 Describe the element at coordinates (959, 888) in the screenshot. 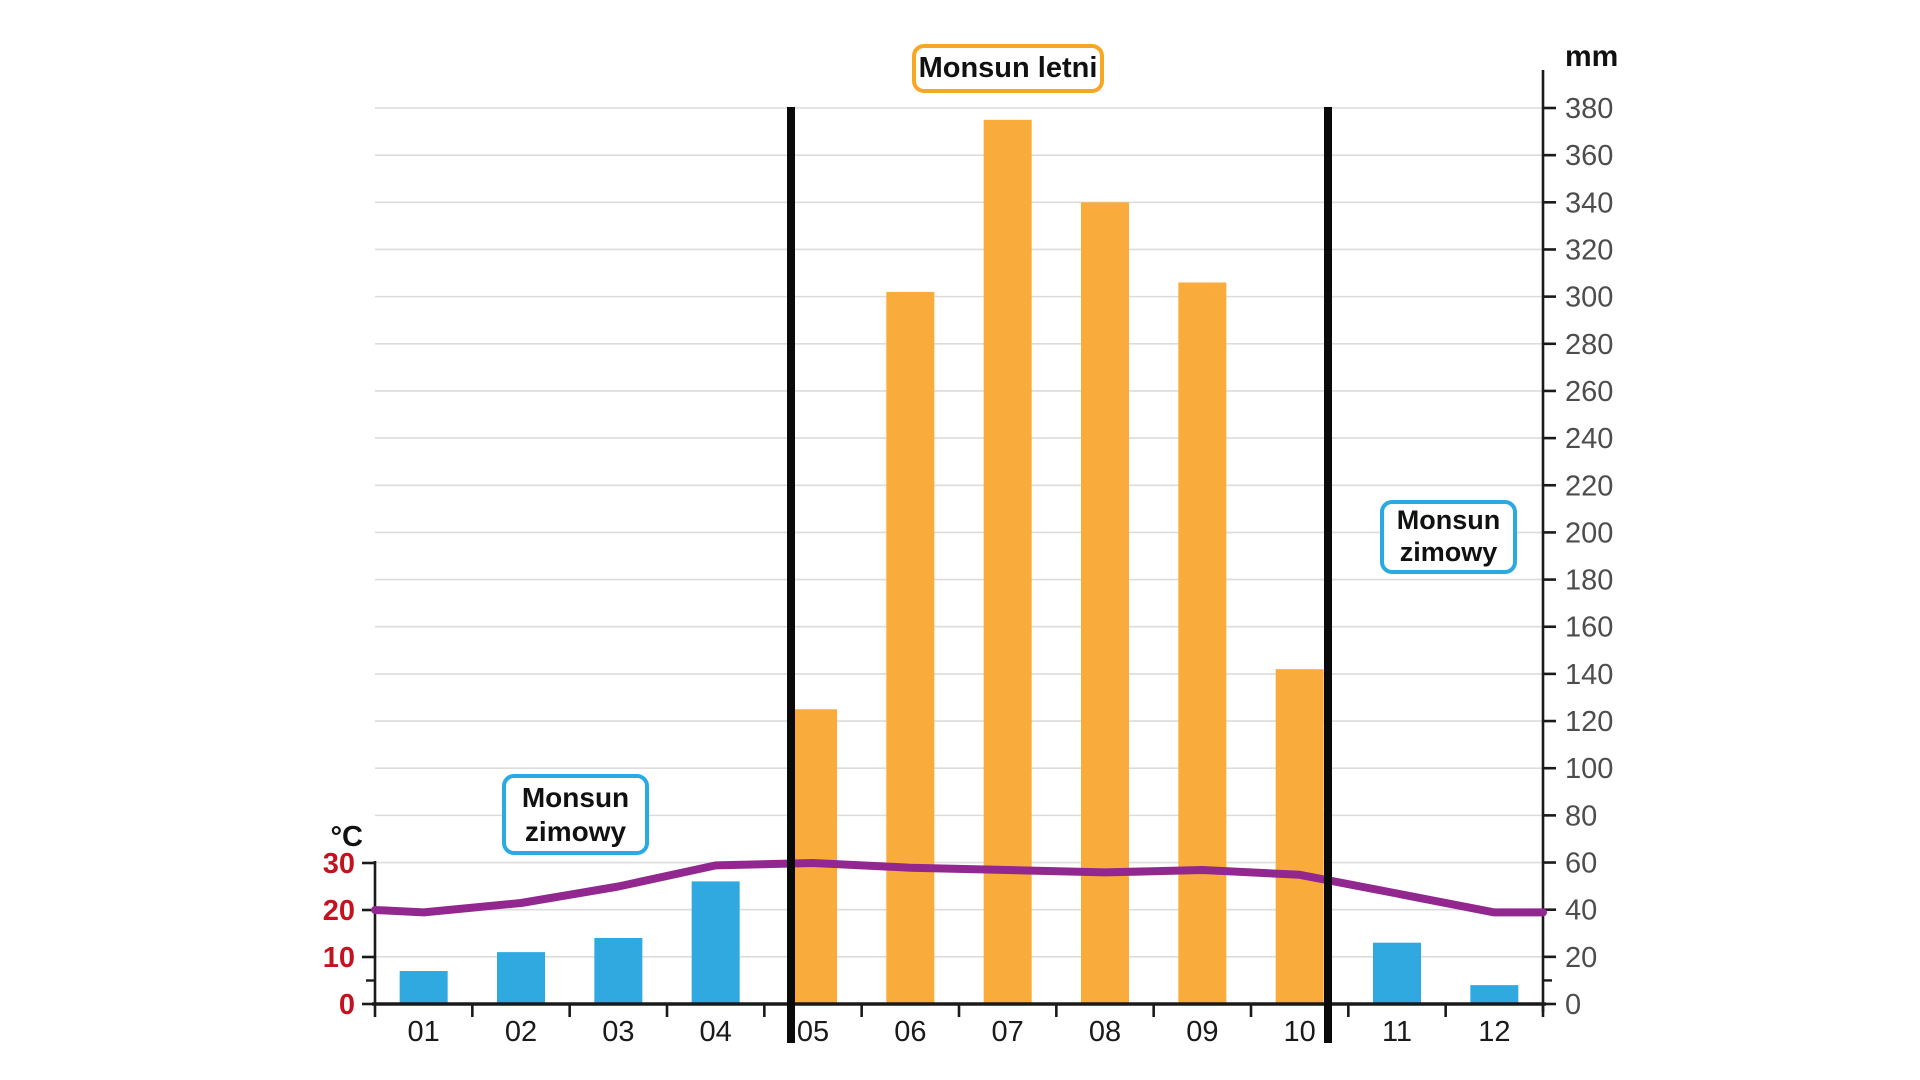

I see `temperature-line` at that location.